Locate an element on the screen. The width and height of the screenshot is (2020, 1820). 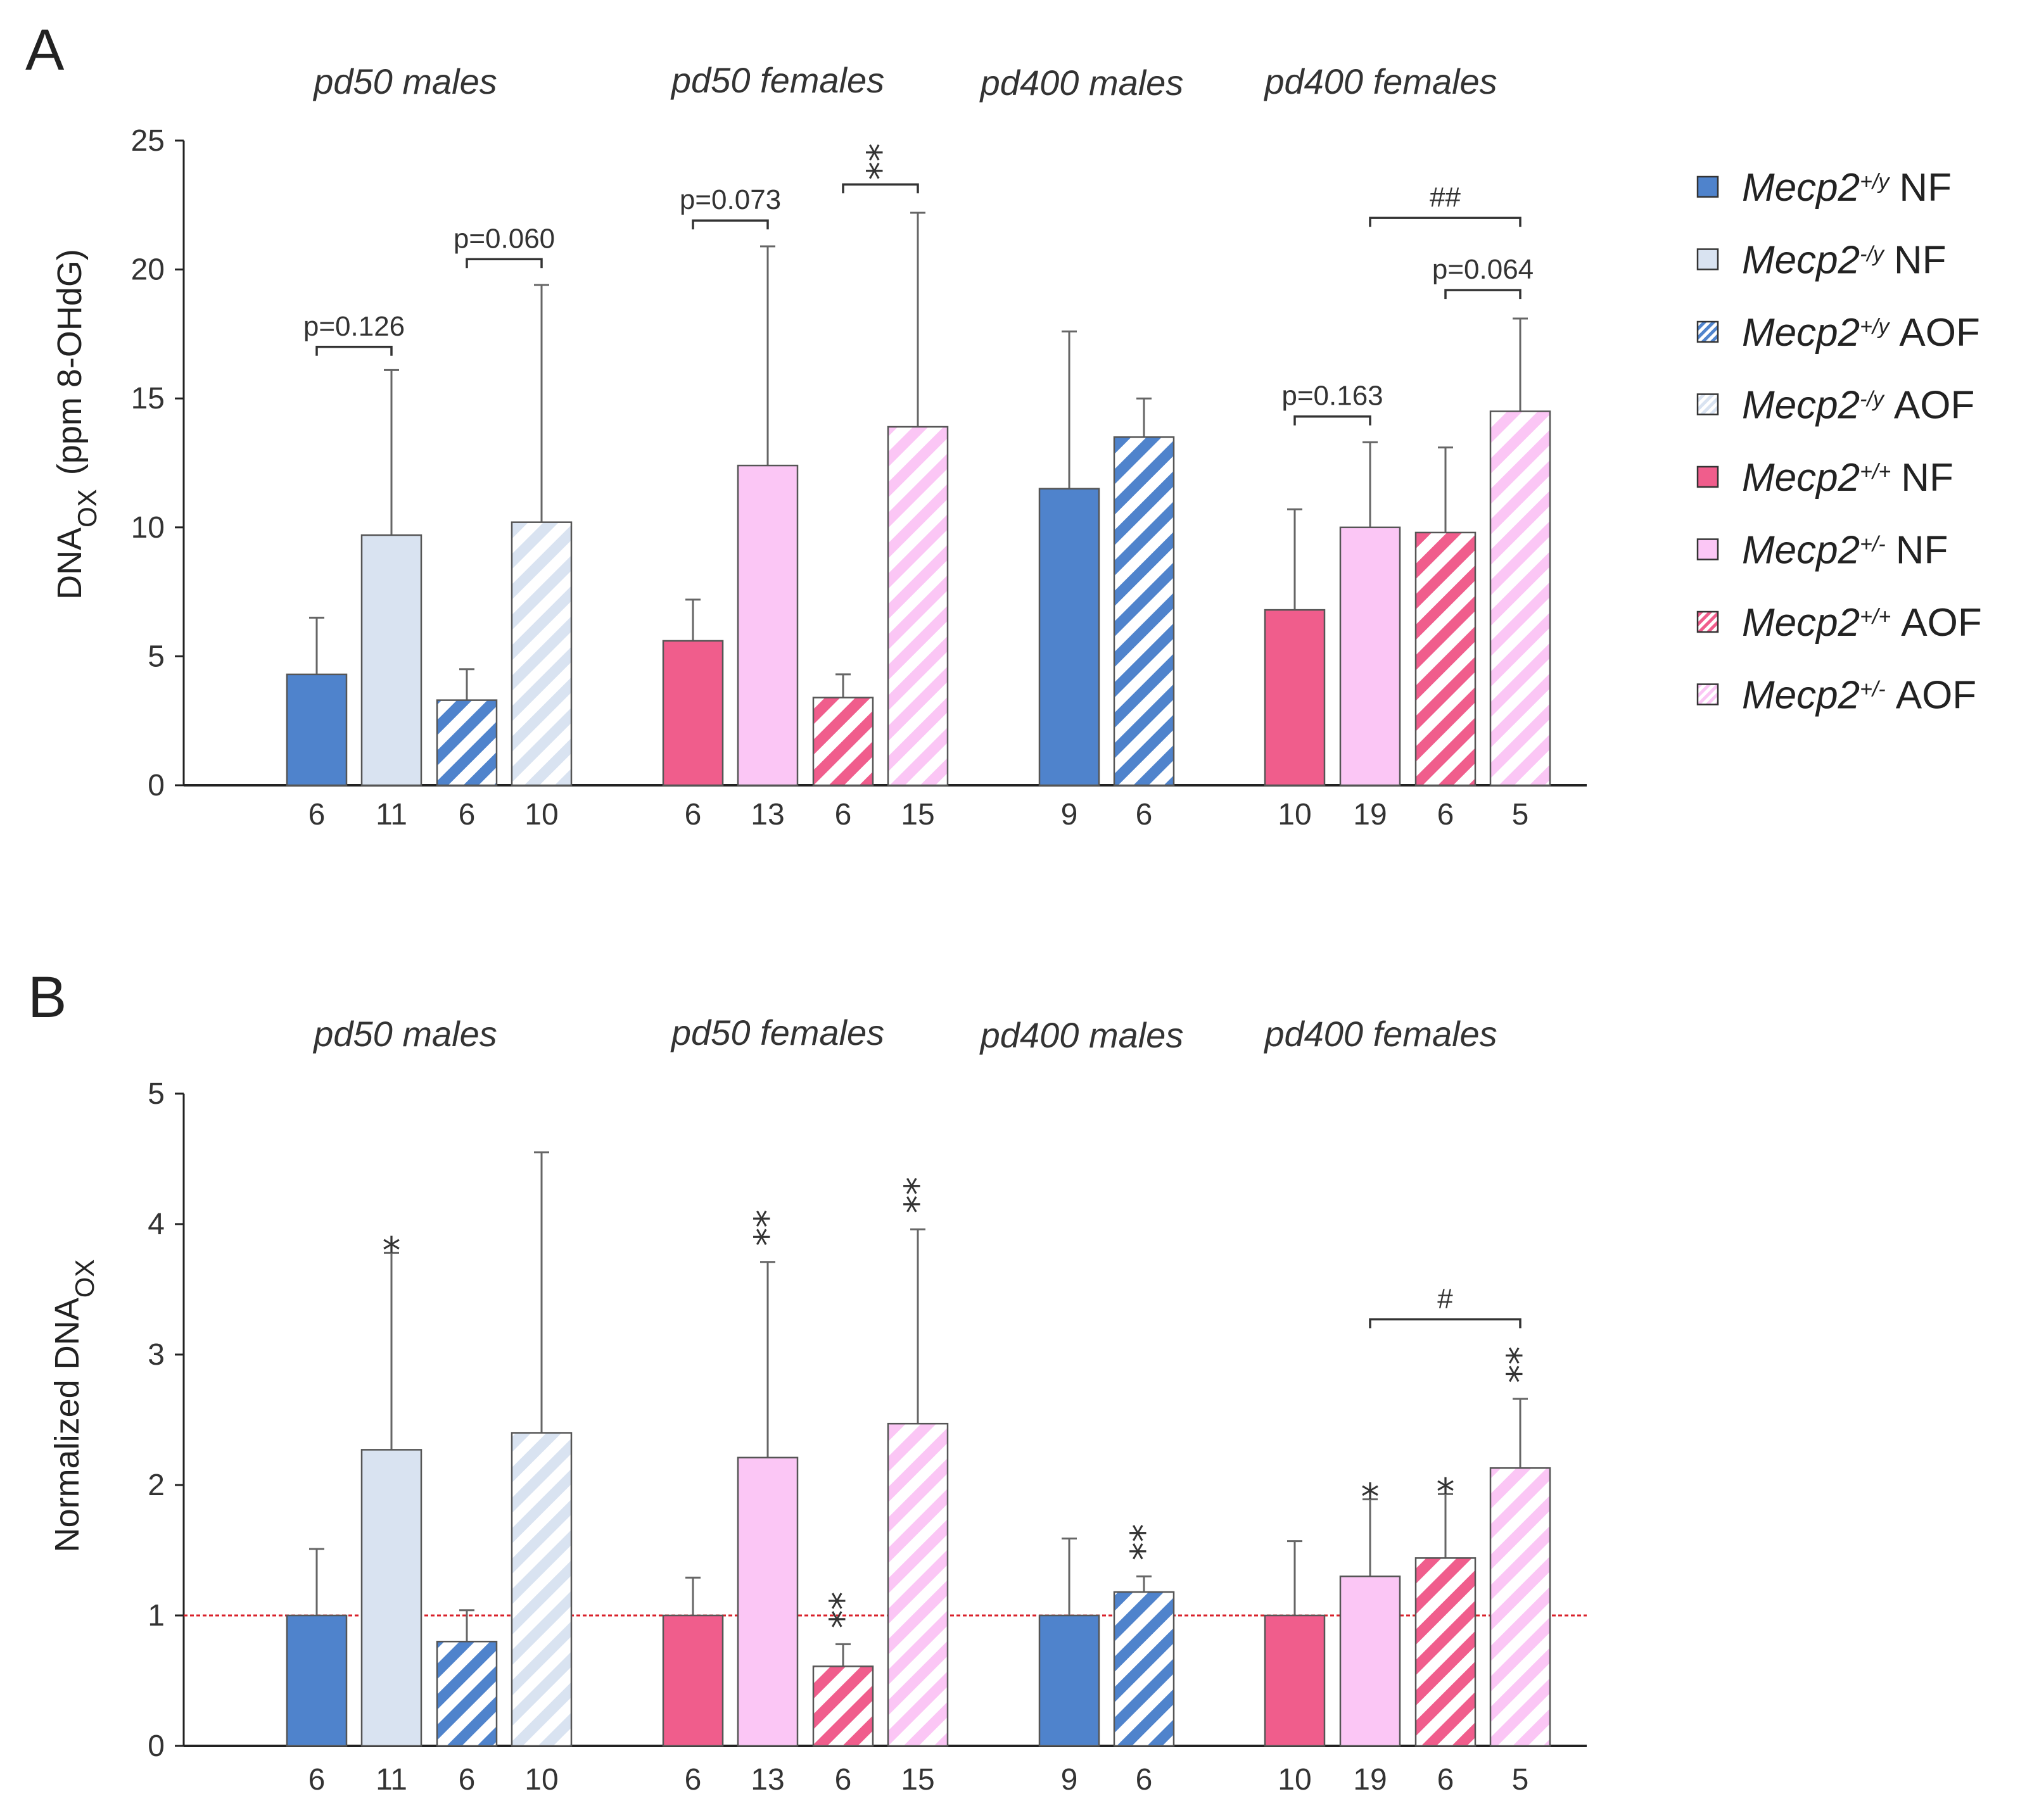
panel-a-n-label: 9 is located at coordinates (1070, 814).